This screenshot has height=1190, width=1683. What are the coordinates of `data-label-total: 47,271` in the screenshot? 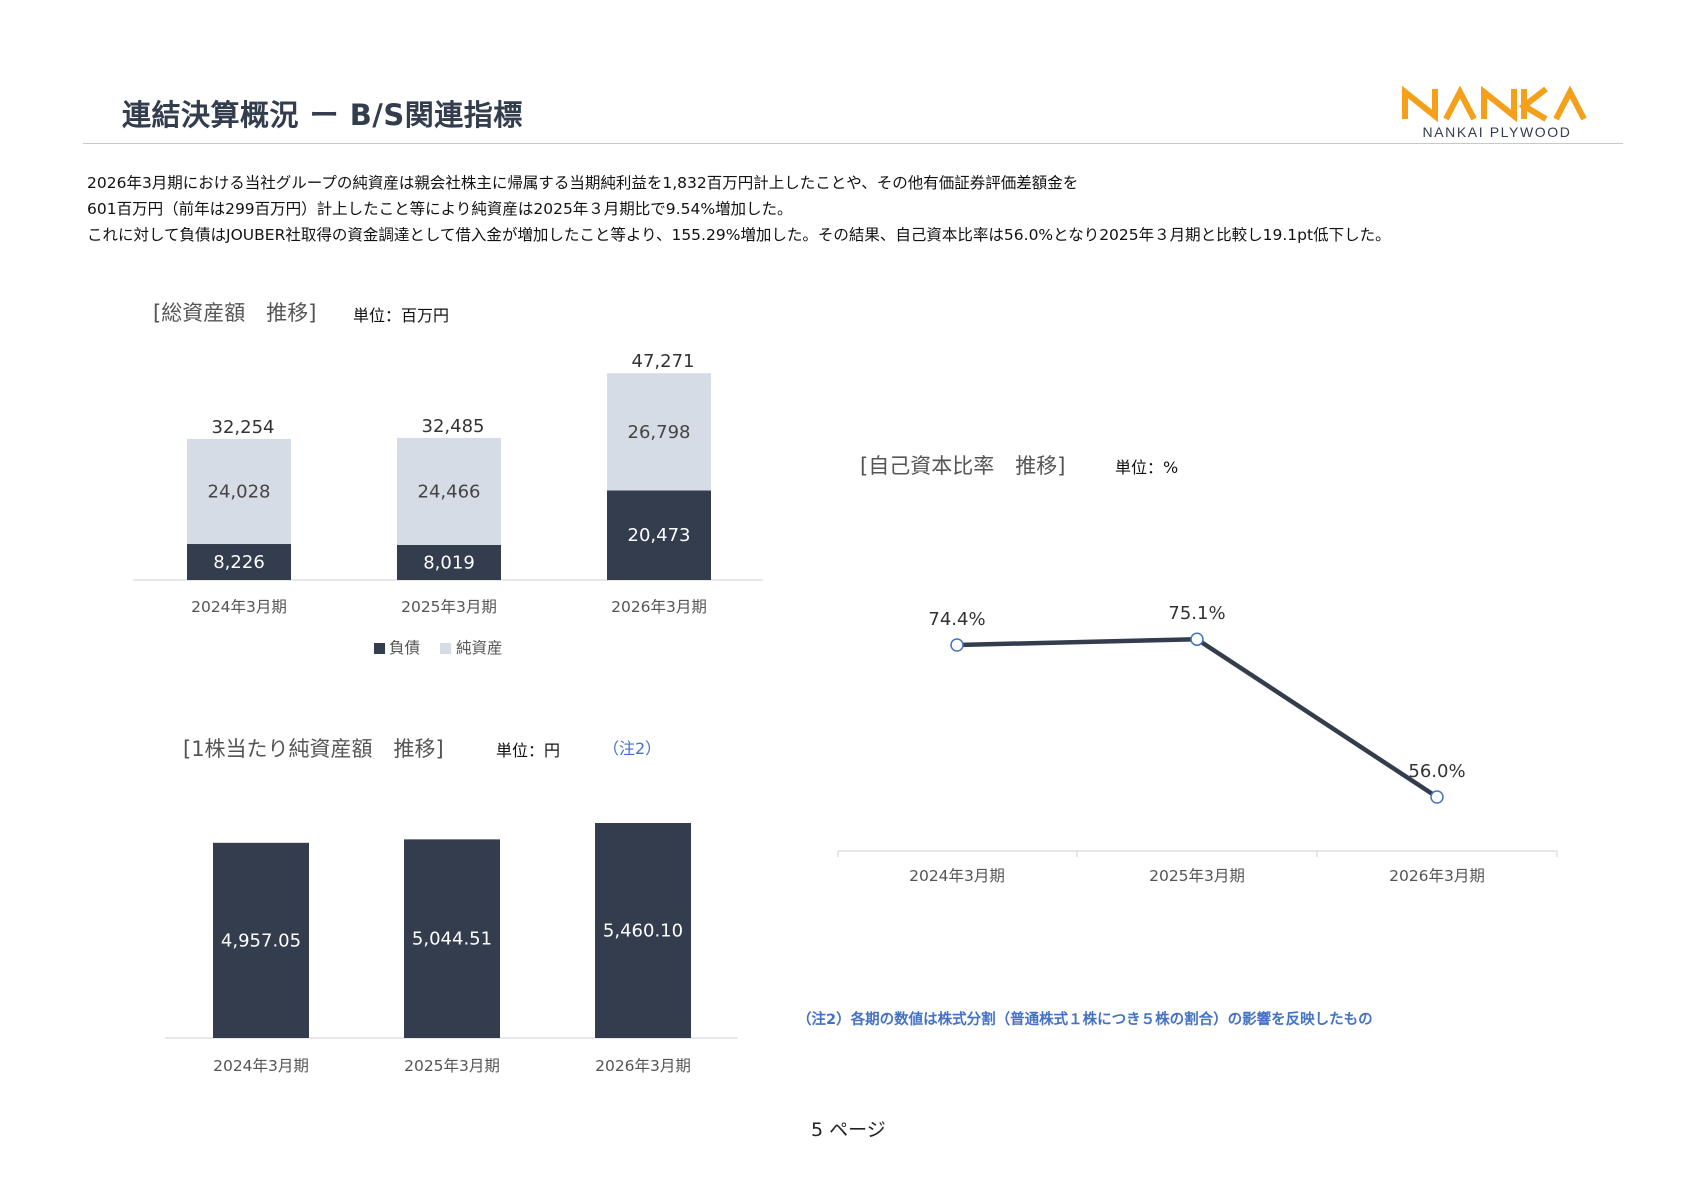 It's located at (663, 361).